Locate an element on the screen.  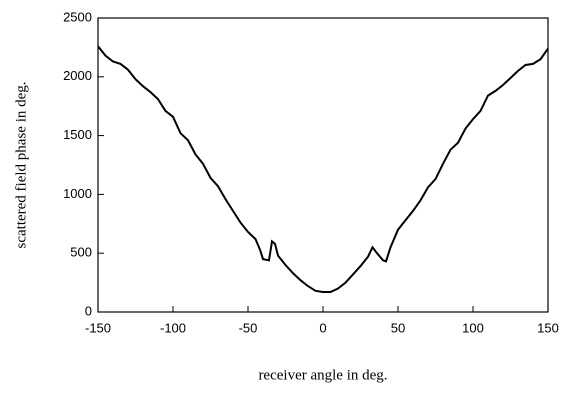
y-tick-label: 2500 is located at coordinates (77, 16).